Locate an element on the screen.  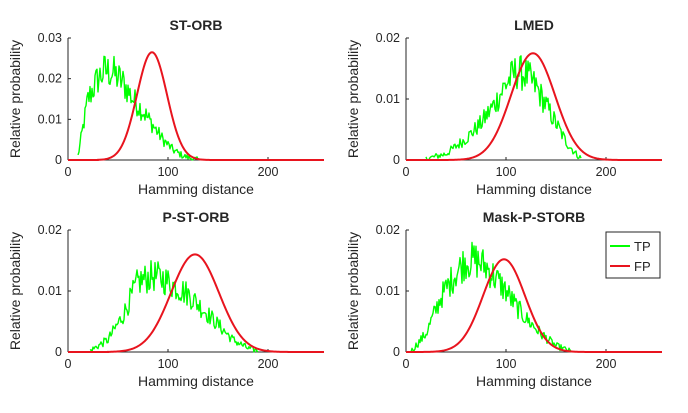
legend: TP FP is located at coordinates (633, 255).